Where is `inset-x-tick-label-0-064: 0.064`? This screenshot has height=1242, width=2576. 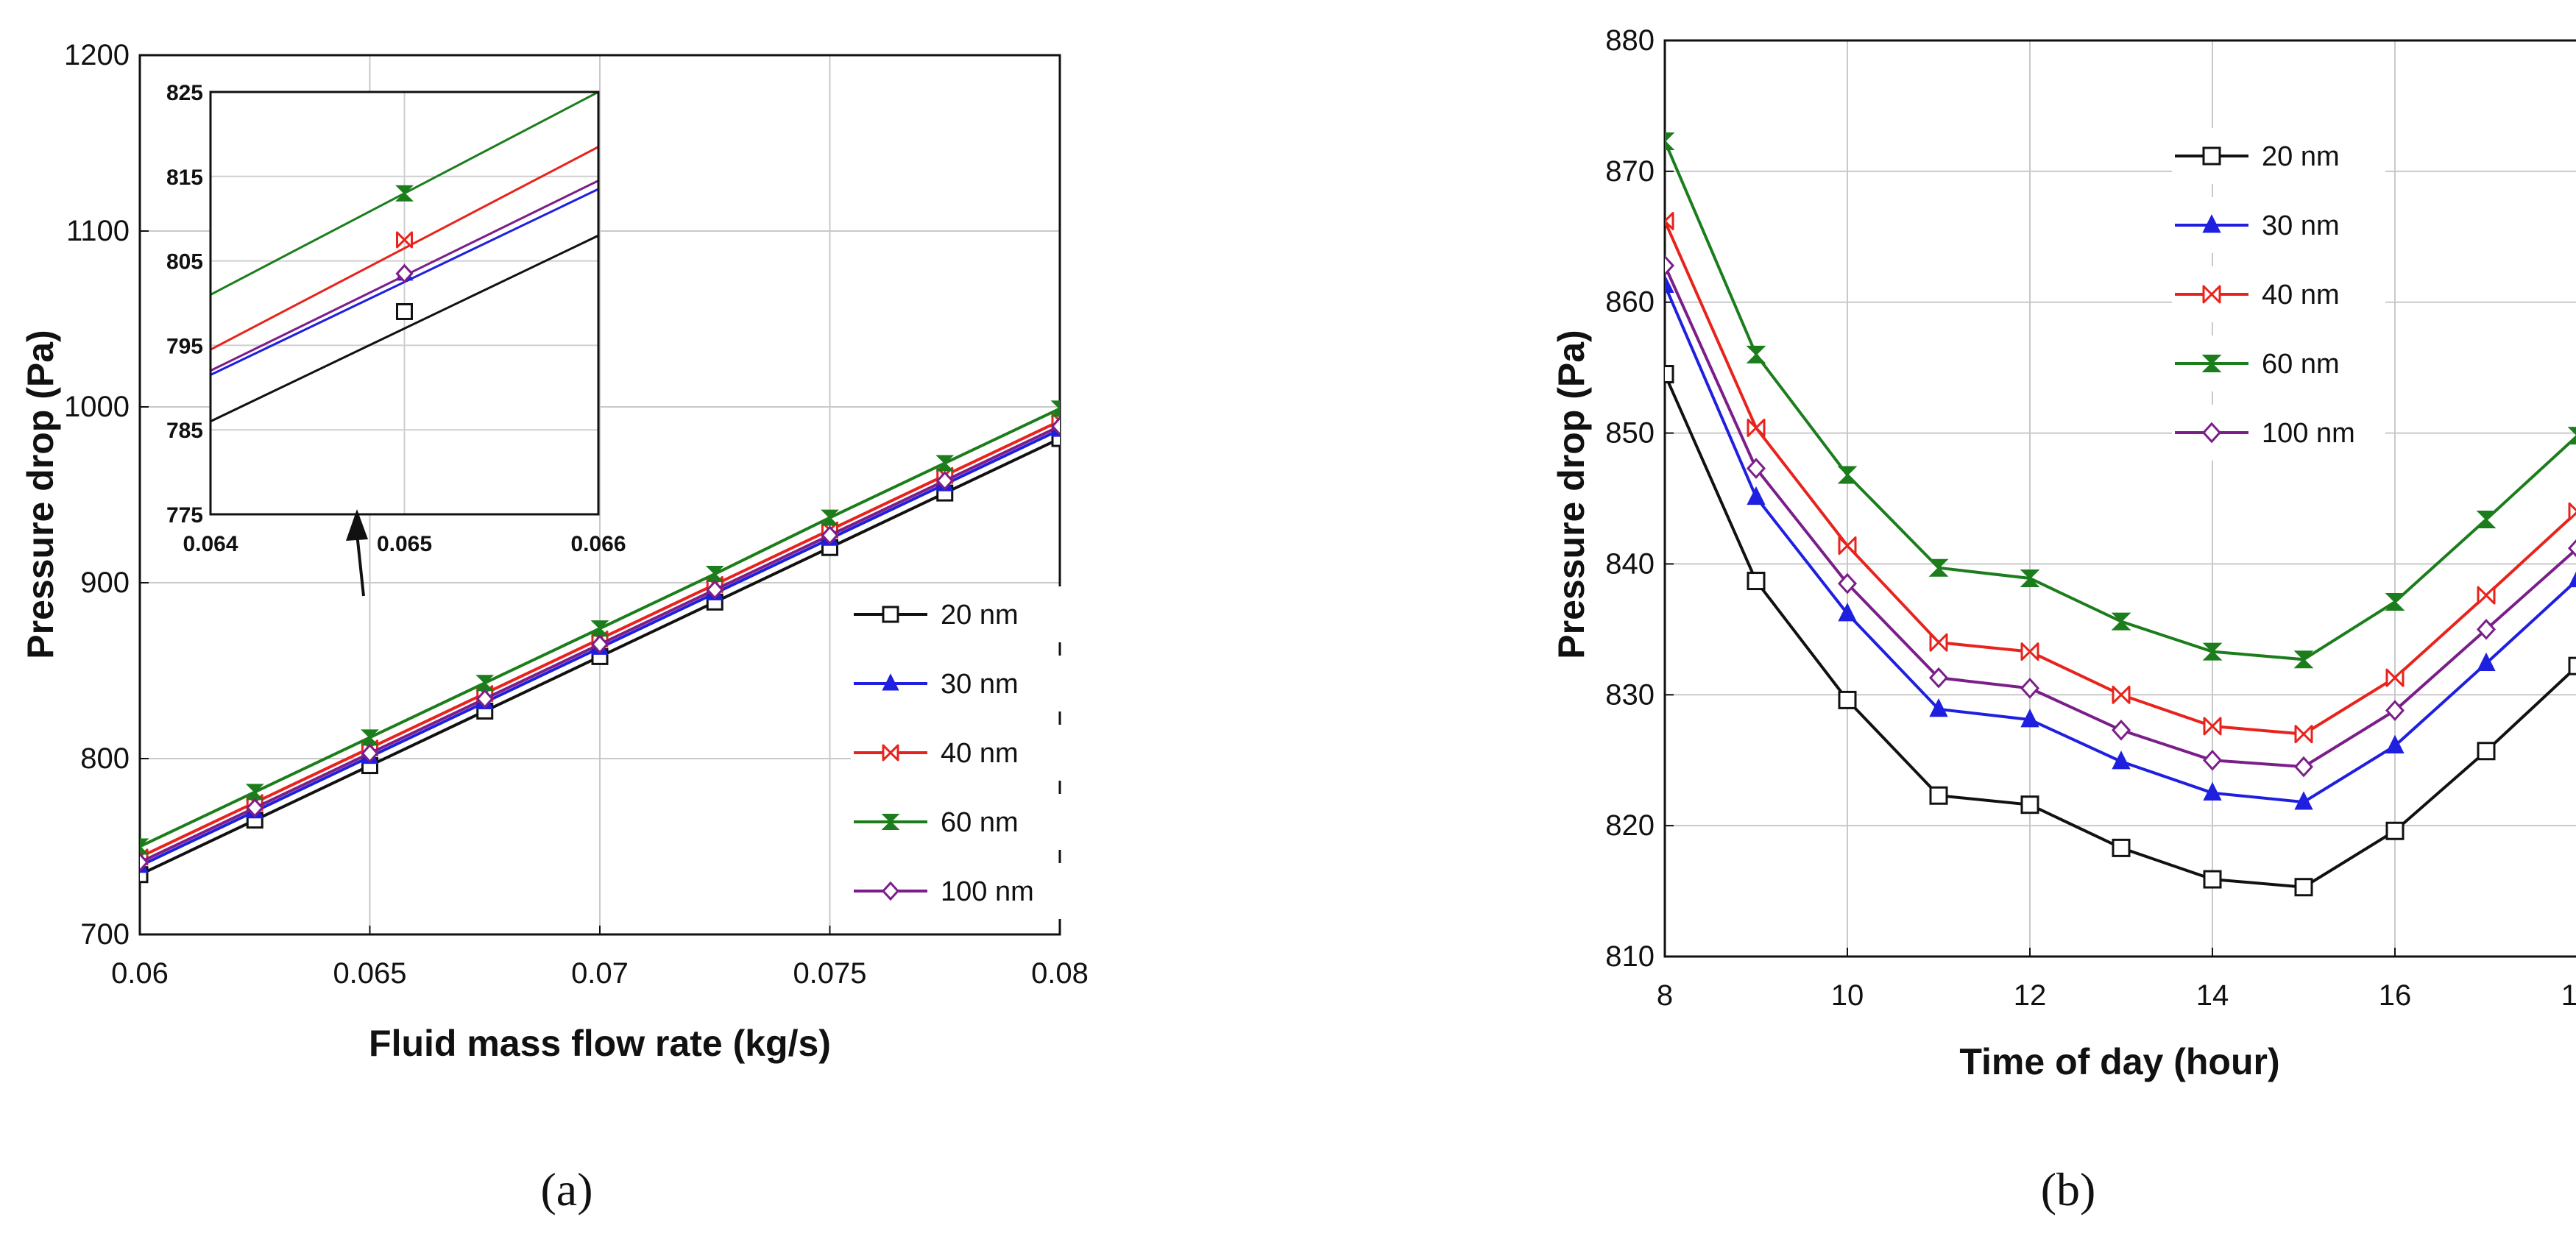 inset-x-tick-label-0-064: 0.064 is located at coordinates (210, 544).